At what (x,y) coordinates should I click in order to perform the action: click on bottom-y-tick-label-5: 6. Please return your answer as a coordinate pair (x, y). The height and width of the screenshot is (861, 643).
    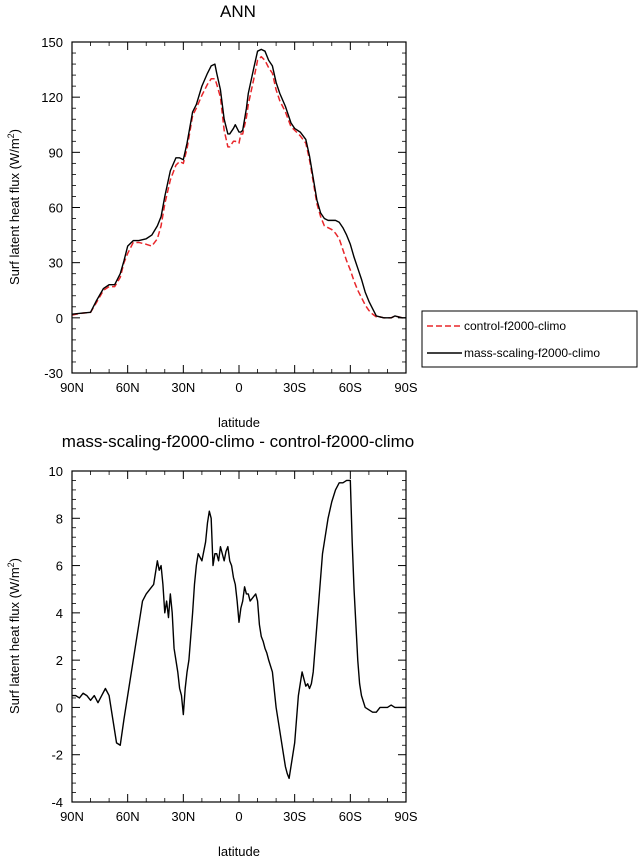
    Looking at the image, I should click on (59, 566).